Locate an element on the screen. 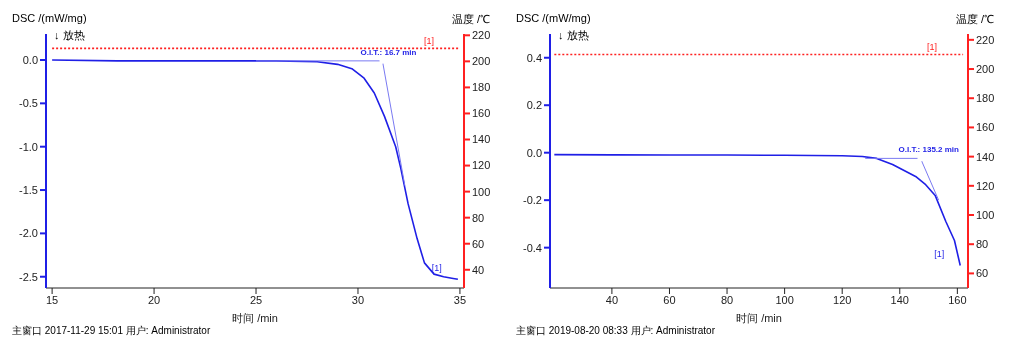 This screenshot has width=1015, height=346. text: 主窗口 2017-11-29 15:01 用户: Administrator is located at coordinates (111, 331).